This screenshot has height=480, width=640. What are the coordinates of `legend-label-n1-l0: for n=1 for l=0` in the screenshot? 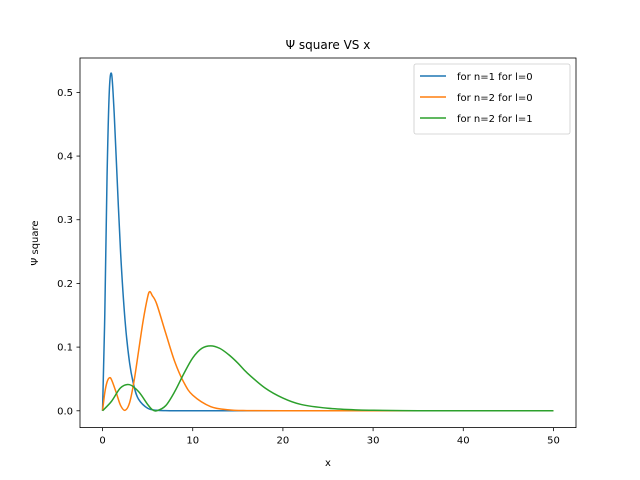 It's located at (495, 77).